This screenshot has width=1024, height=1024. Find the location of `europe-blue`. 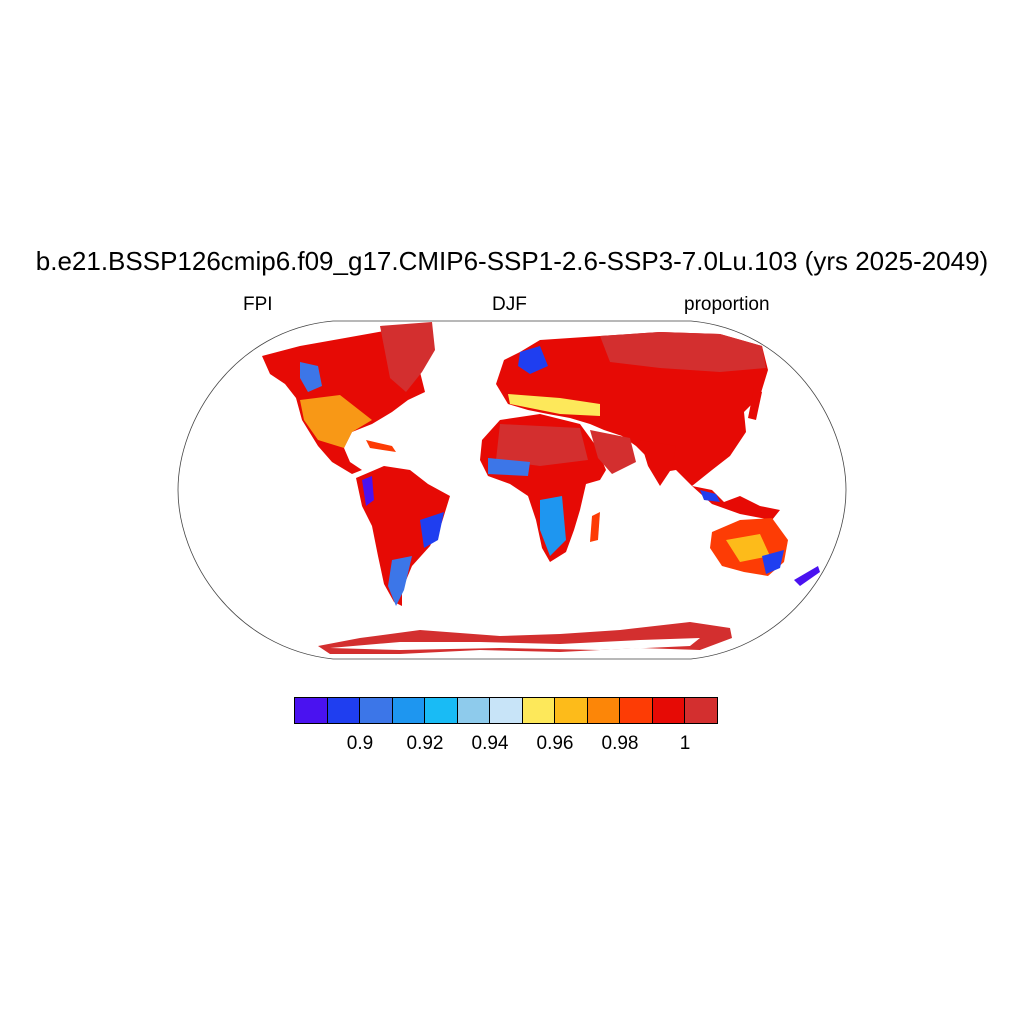

europe-blue is located at coordinates (533, 360).